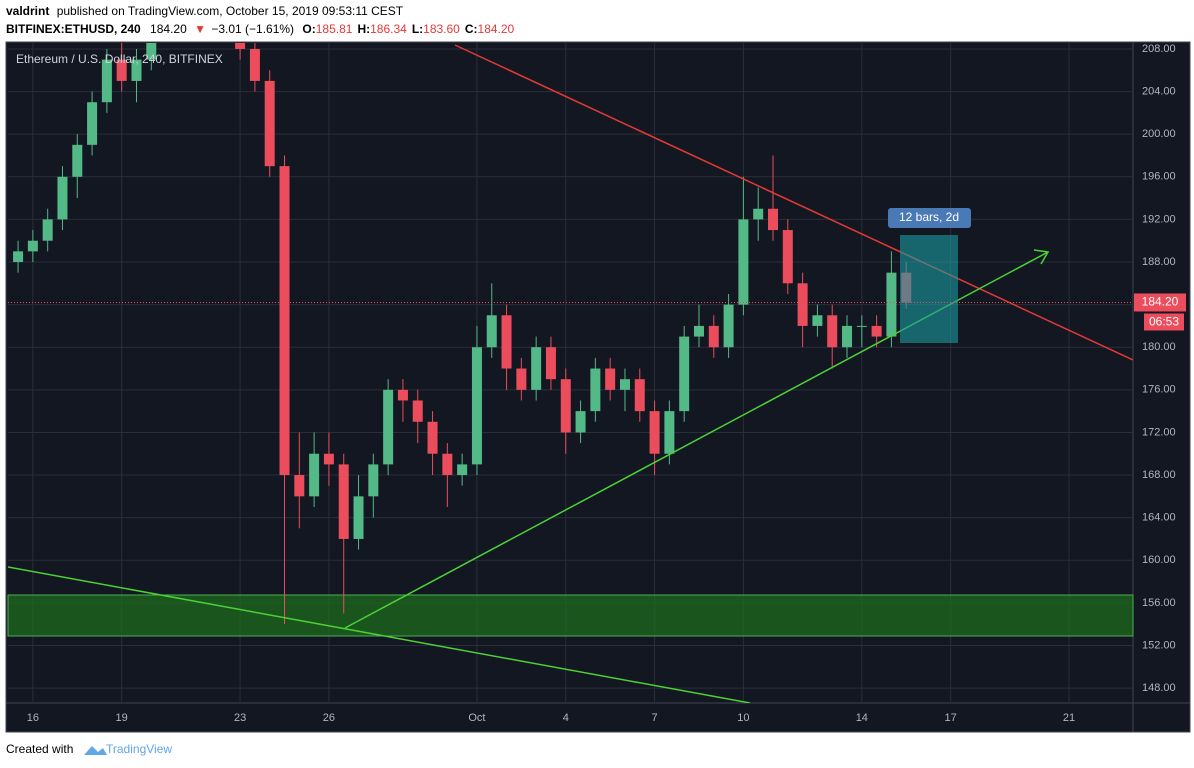  I want to click on y-tick-label: 188.00, so click(1159, 262).